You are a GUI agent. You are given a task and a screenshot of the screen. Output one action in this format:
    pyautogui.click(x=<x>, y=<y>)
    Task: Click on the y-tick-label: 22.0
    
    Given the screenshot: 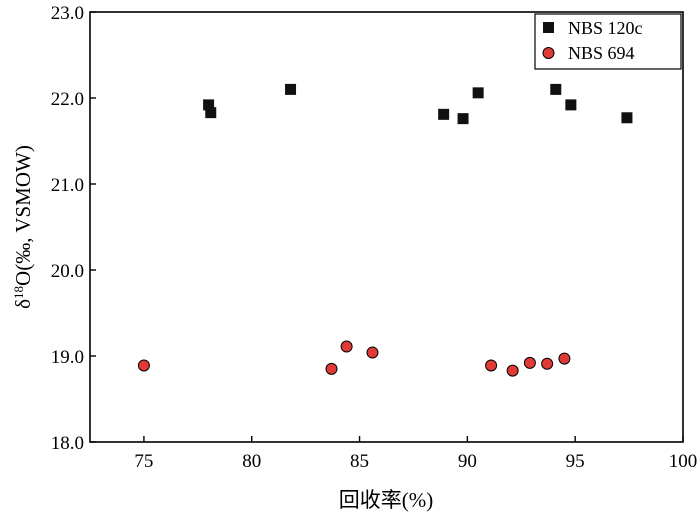 What is the action you would take?
    pyautogui.click(x=67, y=99)
    